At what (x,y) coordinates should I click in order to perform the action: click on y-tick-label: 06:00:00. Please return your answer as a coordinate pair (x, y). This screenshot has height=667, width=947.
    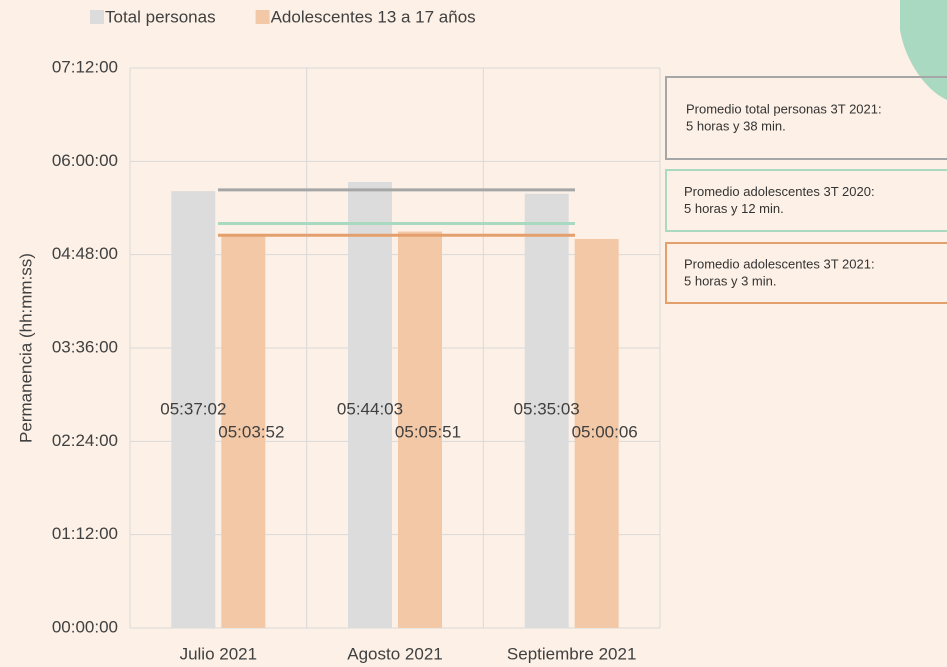
    Looking at the image, I should click on (85, 160).